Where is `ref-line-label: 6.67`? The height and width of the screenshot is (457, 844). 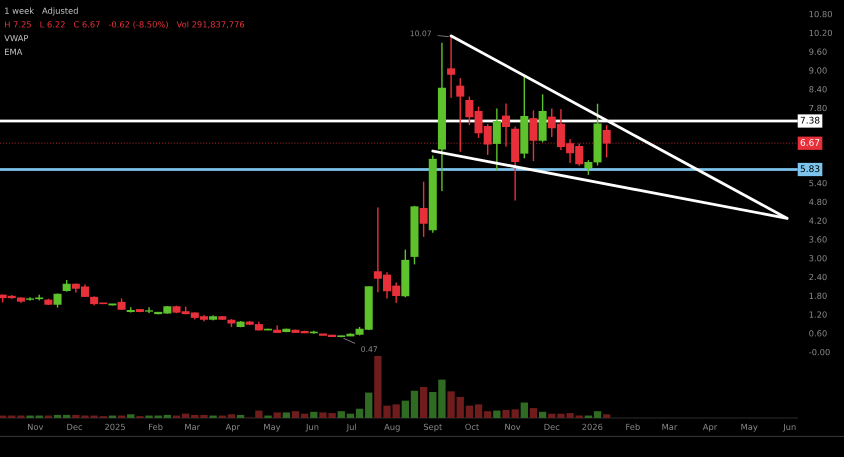
ref-line-label: 6.67 is located at coordinates (810, 142).